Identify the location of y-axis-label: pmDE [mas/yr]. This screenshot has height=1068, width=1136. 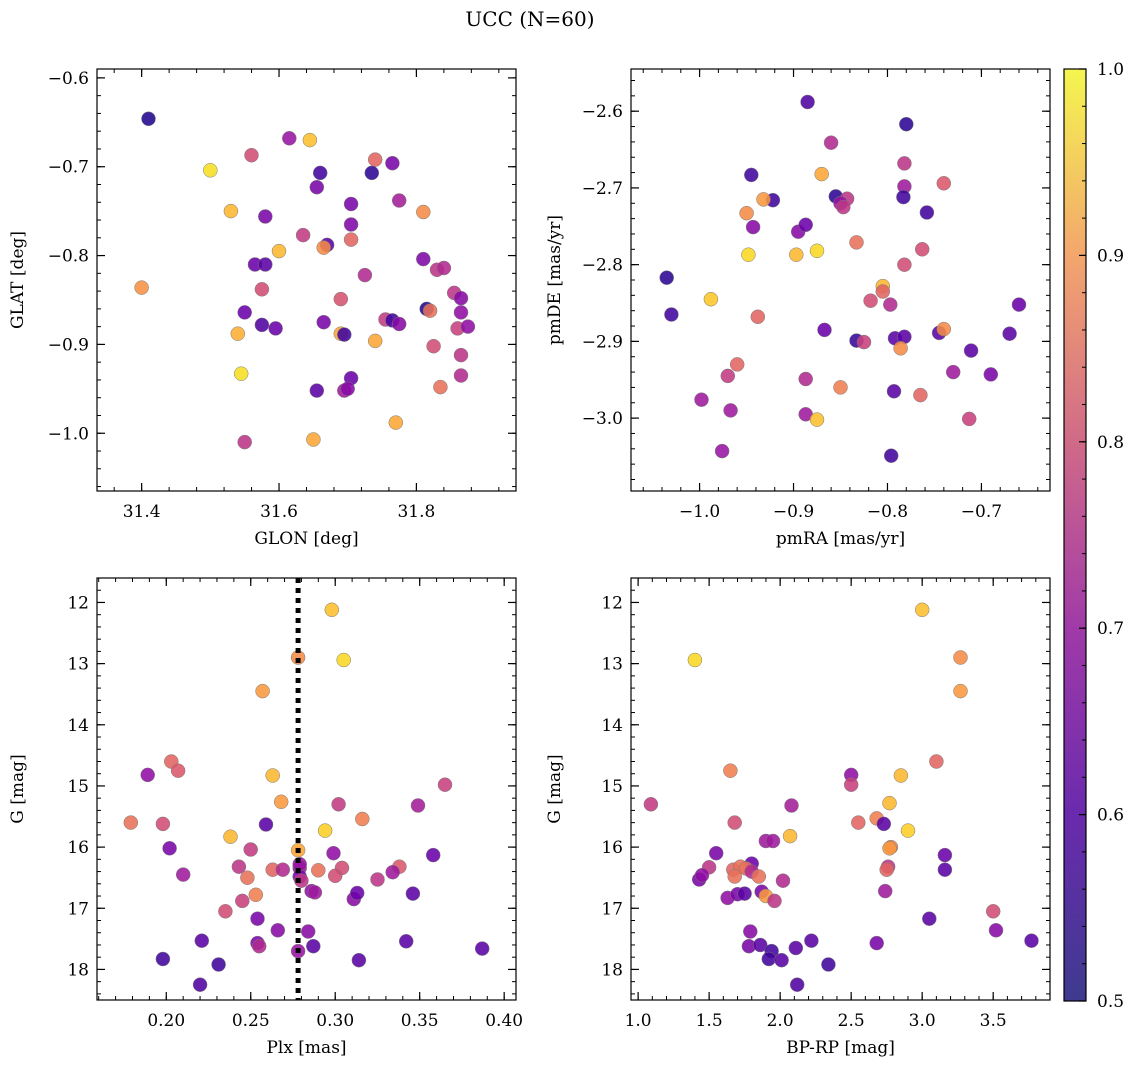
(555, 280).